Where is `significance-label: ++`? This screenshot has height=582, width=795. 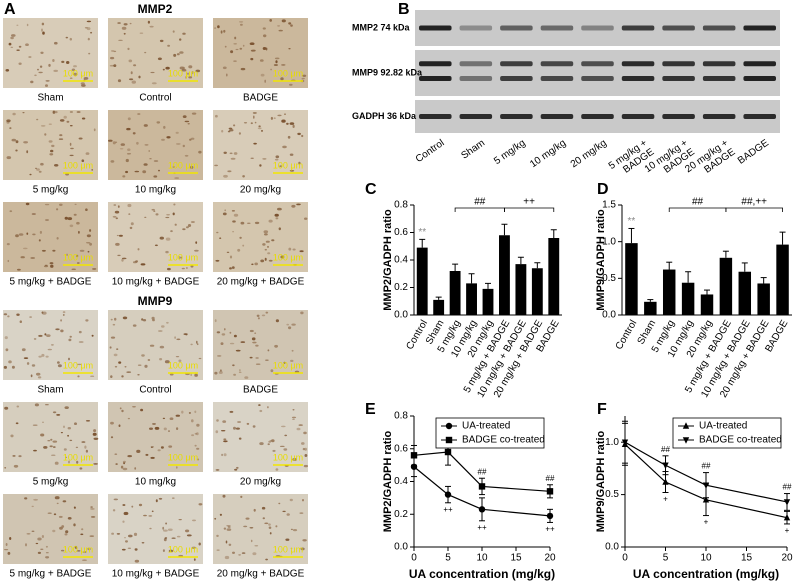 significance-label: ++ is located at coordinates (482, 527).